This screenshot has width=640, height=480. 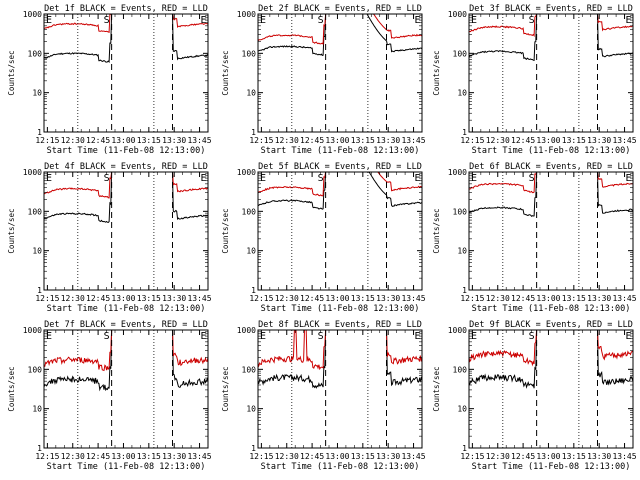 I want to click on panel-title: Det 8f BLACK = Events, RED = LLD, so click(x=340, y=325).